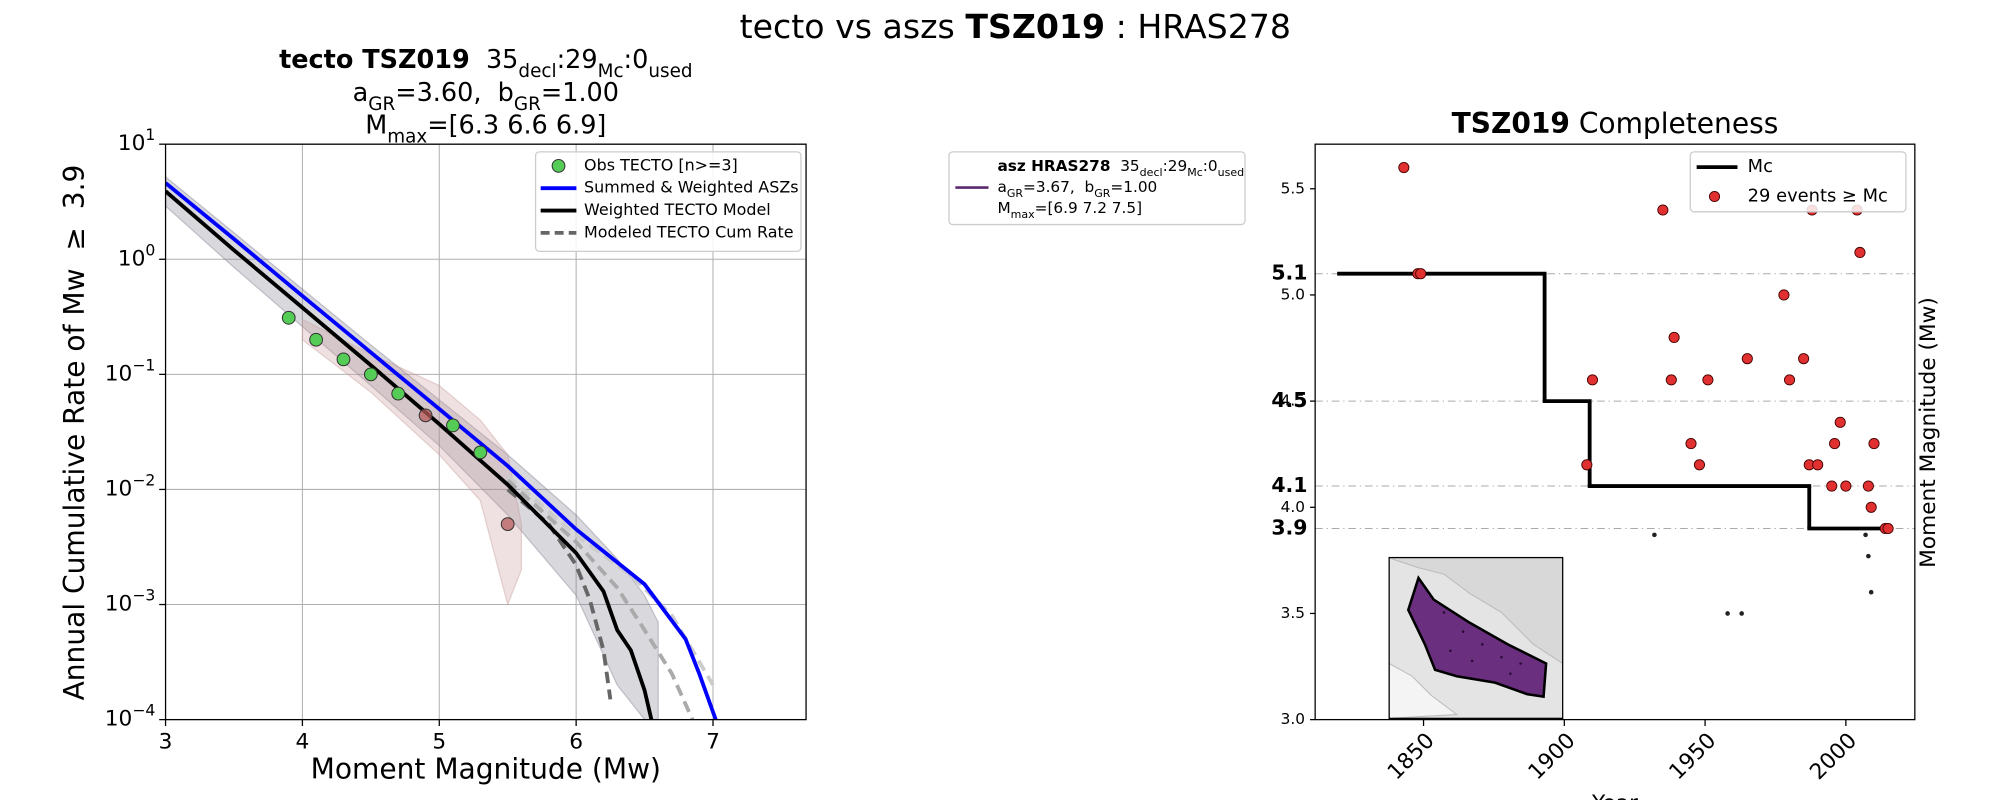 This screenshot has height=800, width=2000. What do you see at coordinates (1293, 719) in the screenshot?
I see `y-tick-label: 3.0` at bounding box center [1293, 719].